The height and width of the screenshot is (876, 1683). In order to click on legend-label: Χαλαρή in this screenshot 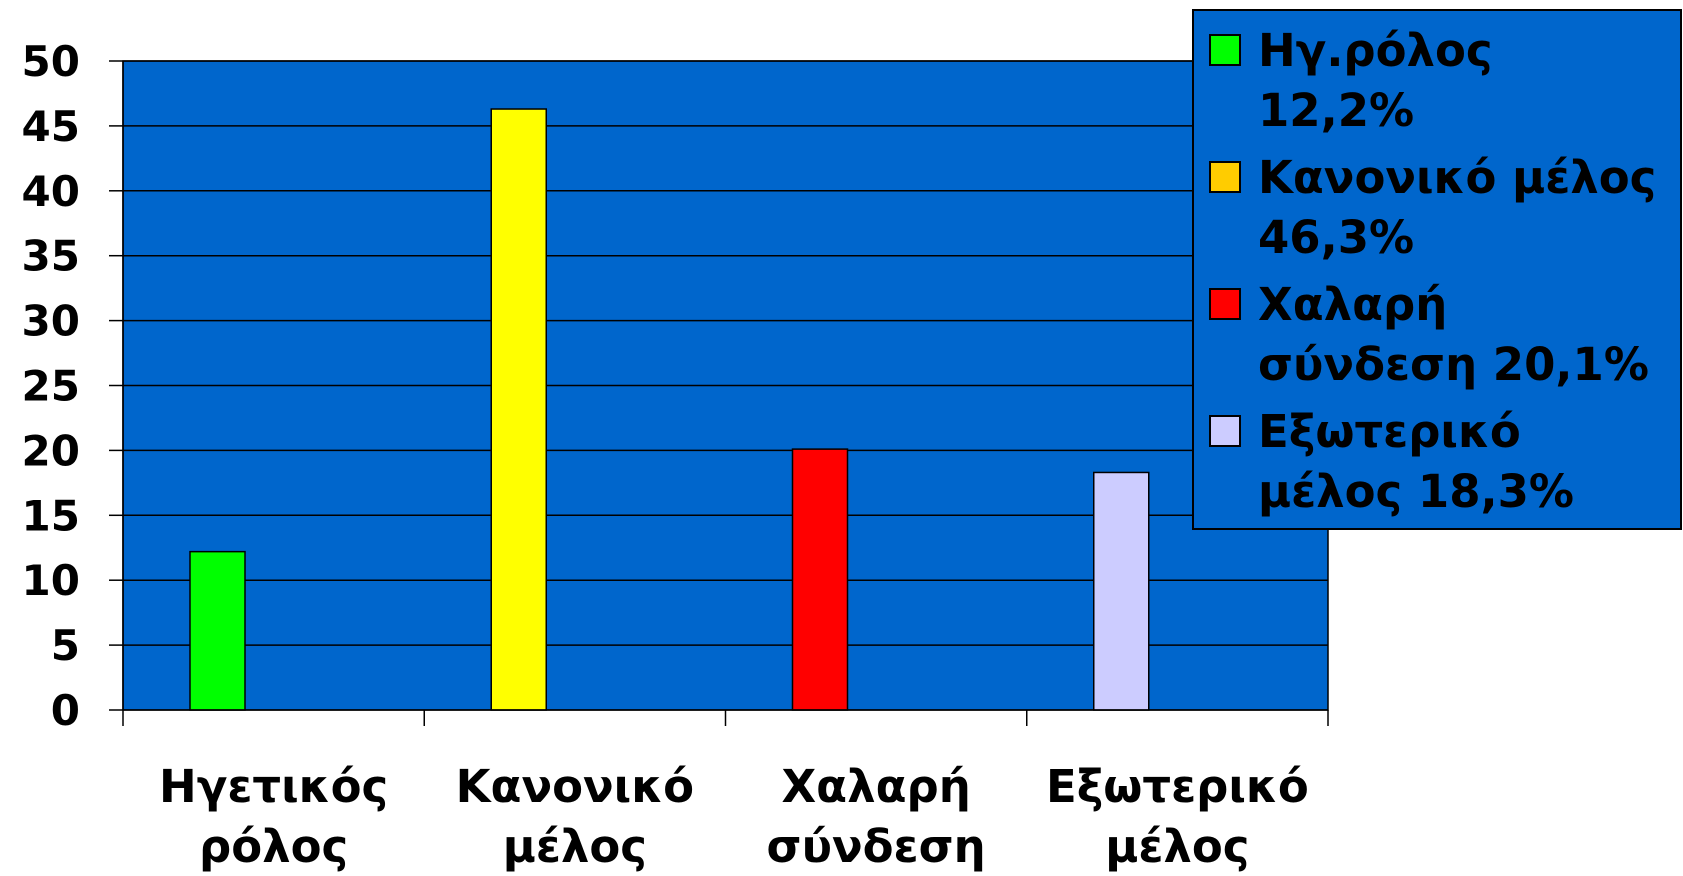, I will do `click(1352, 304)`.